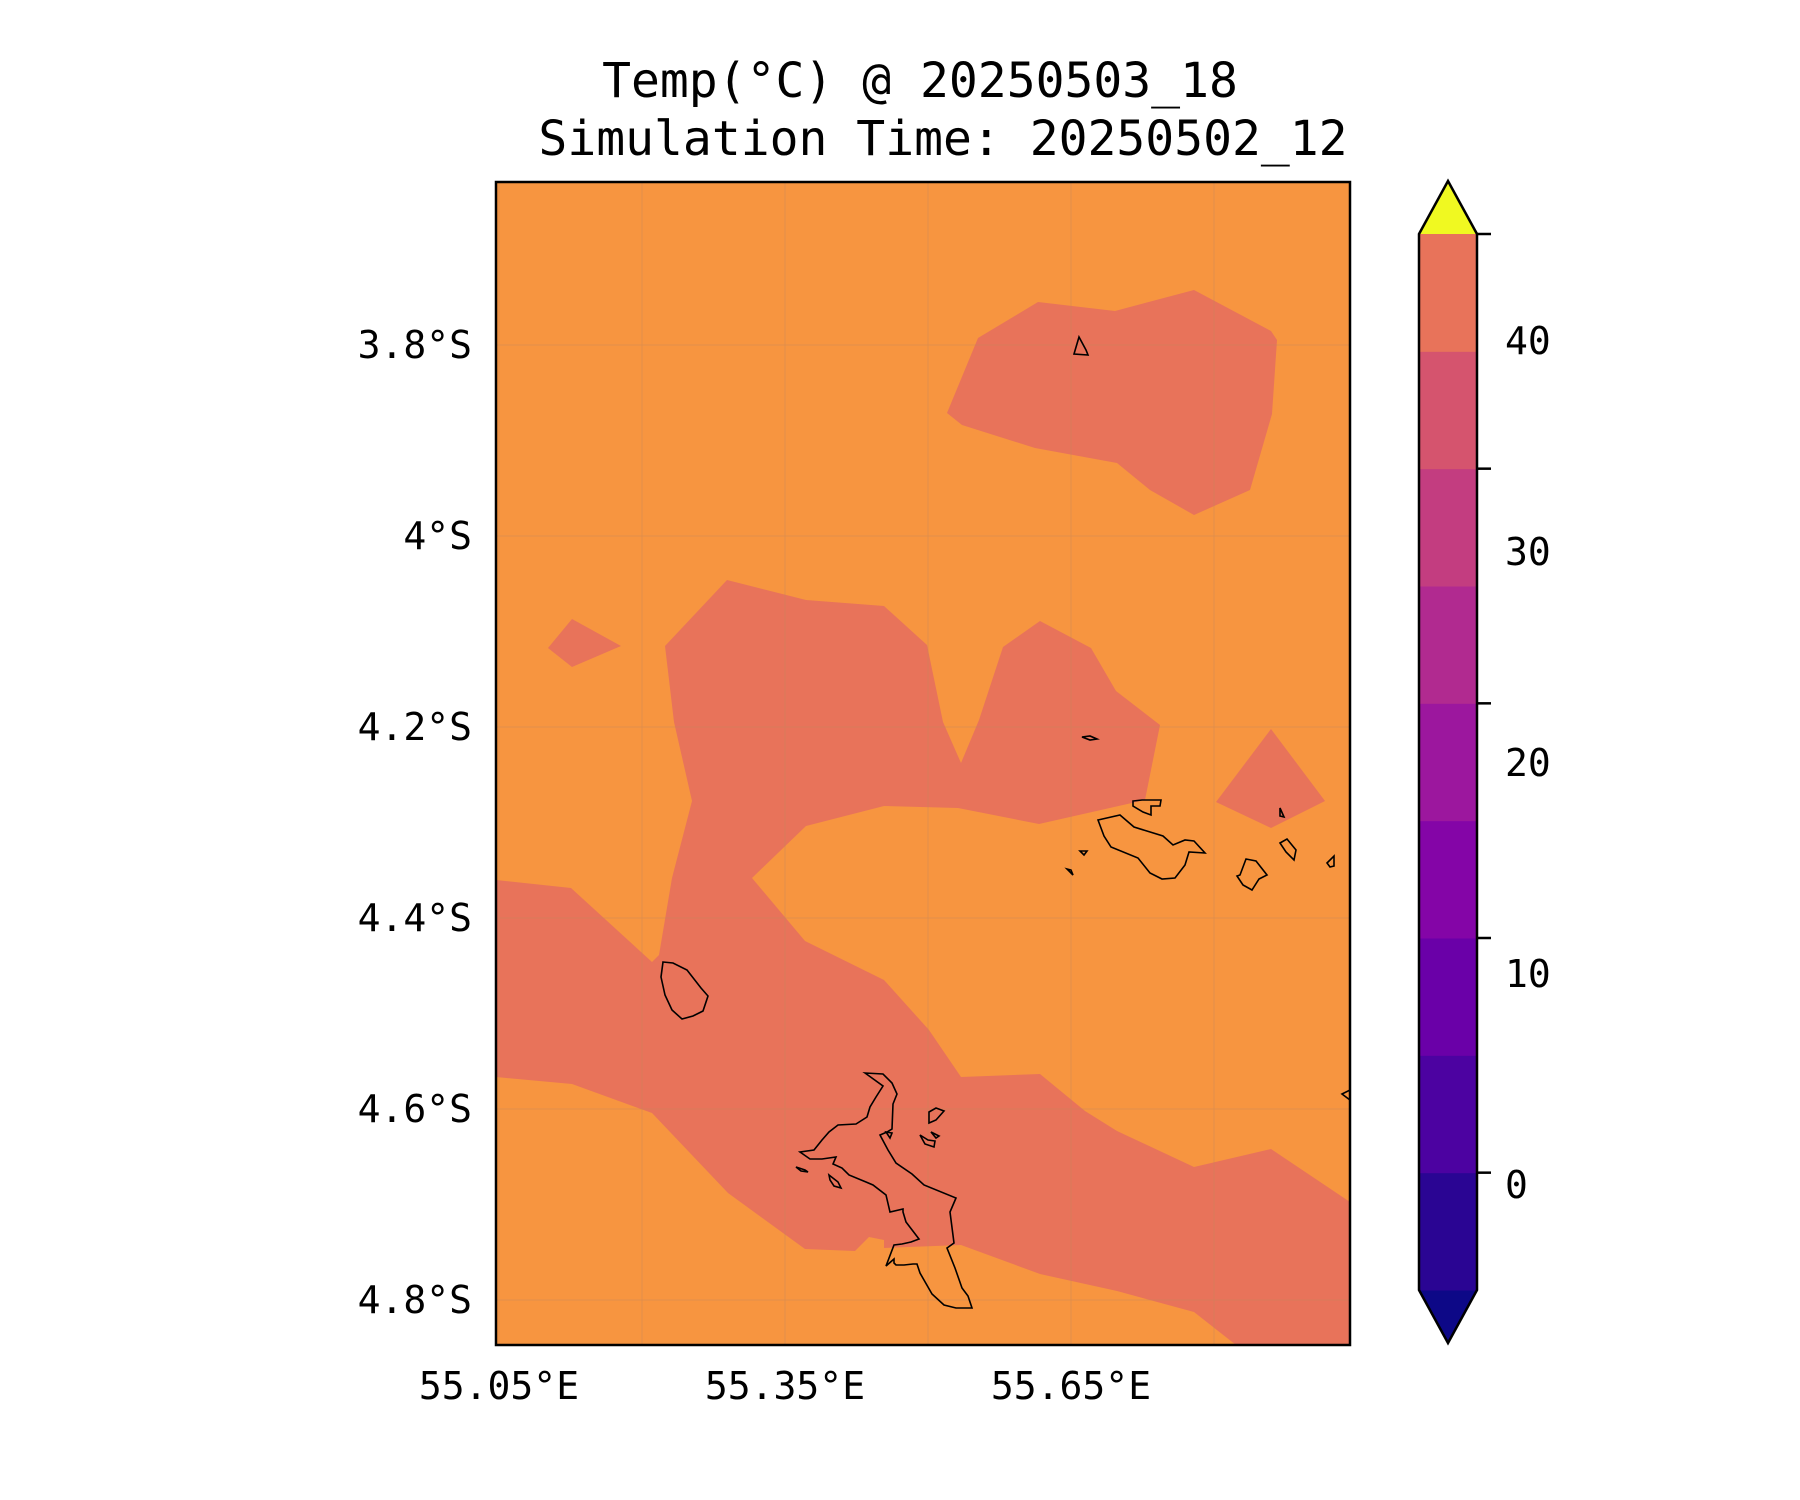 This screenshot has width=1800, height=1500. Describe the element at coordinates (584, 643) in the screenshot. I see `contour-region-small-w` at that location.